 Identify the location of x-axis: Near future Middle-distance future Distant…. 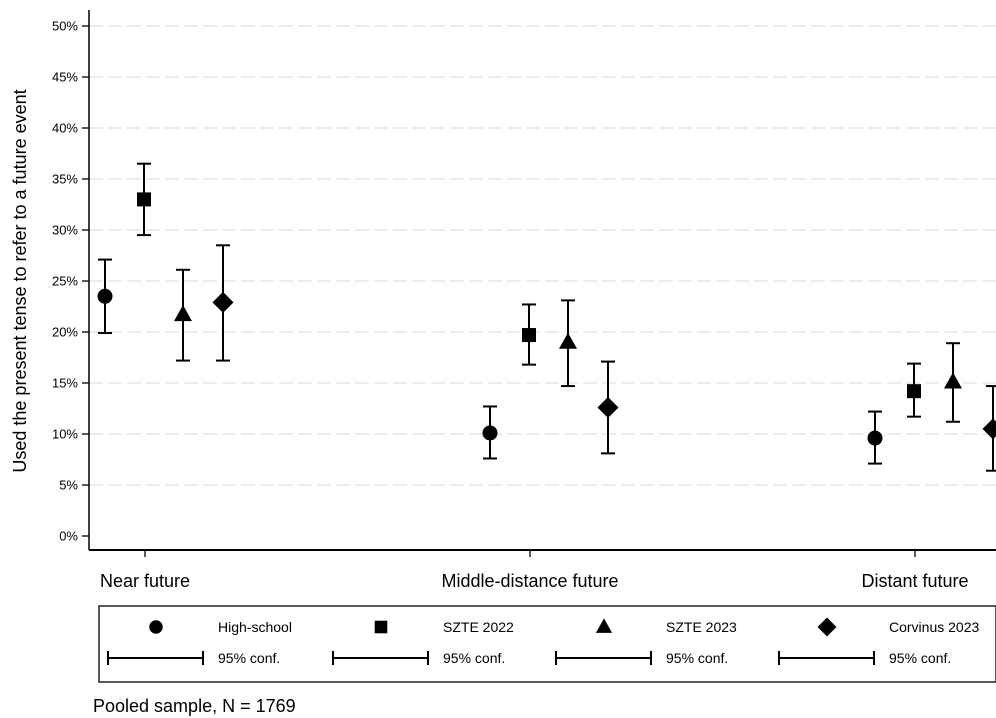
(542, 570).